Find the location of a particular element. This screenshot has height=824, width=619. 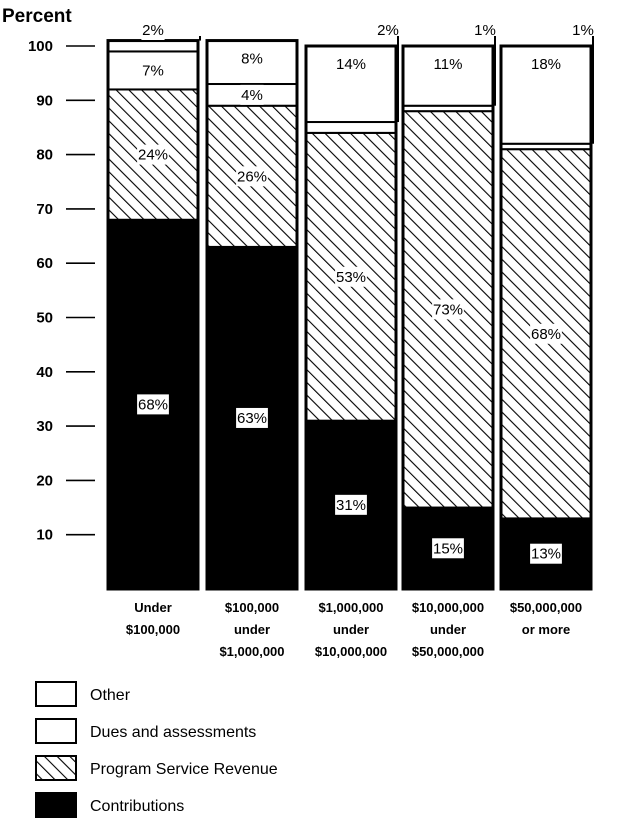

legend-label: Program Service Revenue is located at coordinates (184, 769).